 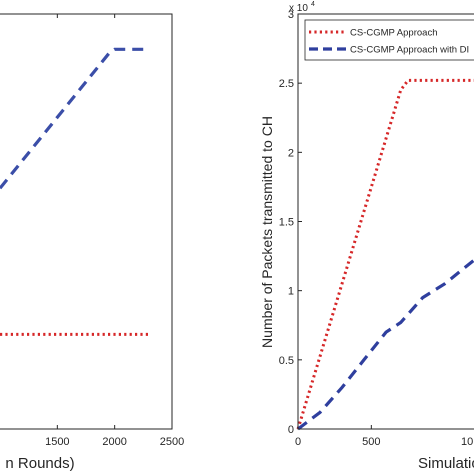 What do you see at coordinates (291, 15) in the screenshot?
I see `right-y-tick-label: 3` at bounding box center [291, 15].